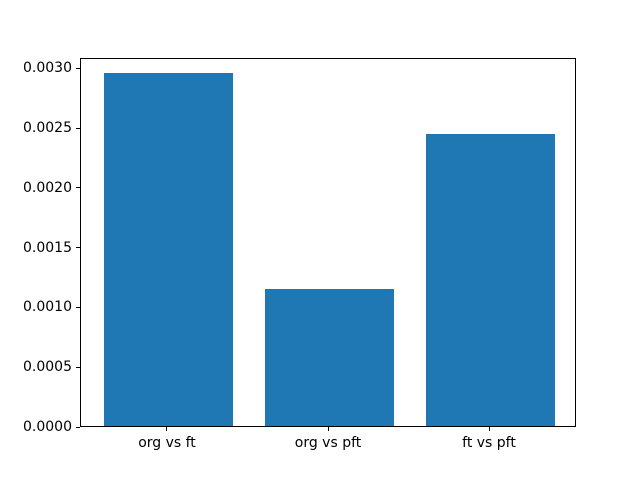  I want to click on y-axis-tick-label: 0.0020, so click(47, 188).